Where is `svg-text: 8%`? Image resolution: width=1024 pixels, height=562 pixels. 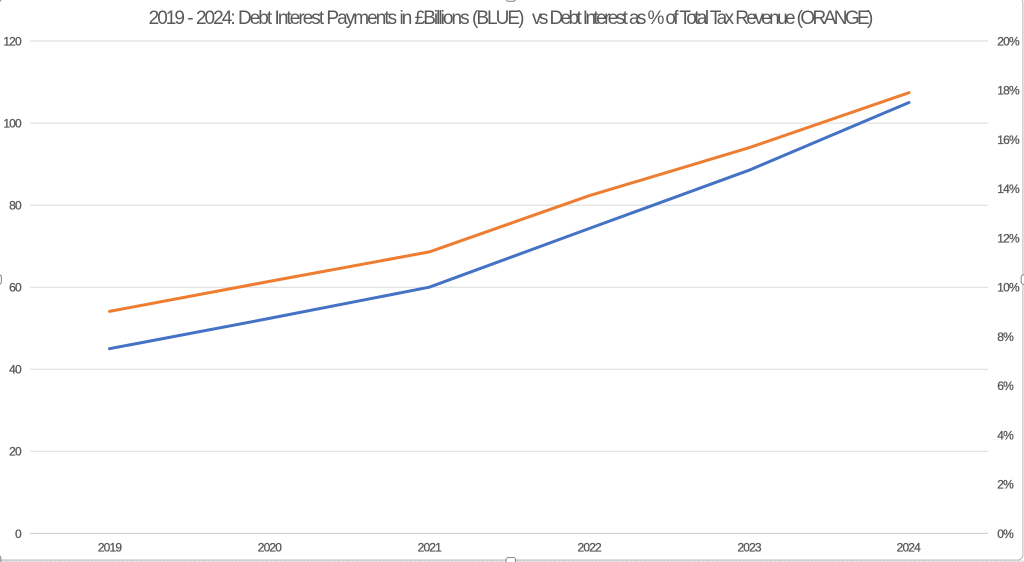 svg-text: 8% is located at coordinates (1005, 337).